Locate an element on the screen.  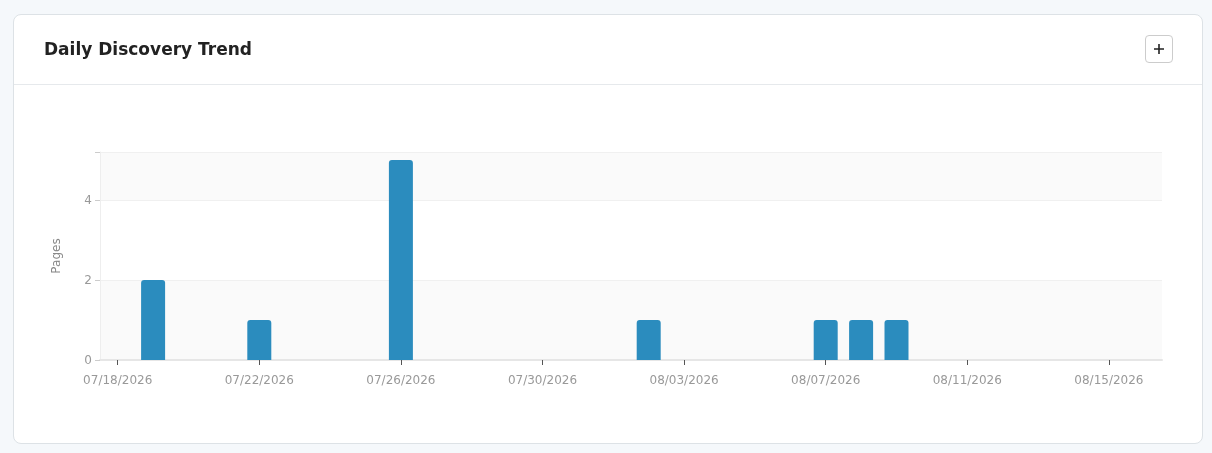
x-tick-label: 07/30/2026 is located at coordinates (542, 380).